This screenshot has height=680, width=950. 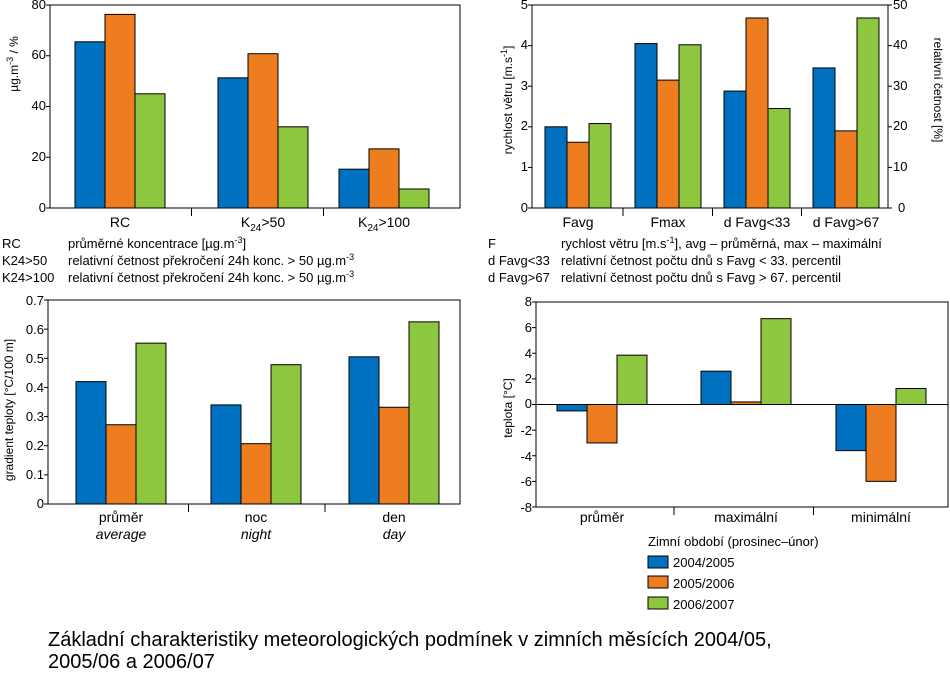 What do you see at coordinates (900, 6) in the screenshot?
I see `y2-tick-label: 50` at bounding box center [900, 6].